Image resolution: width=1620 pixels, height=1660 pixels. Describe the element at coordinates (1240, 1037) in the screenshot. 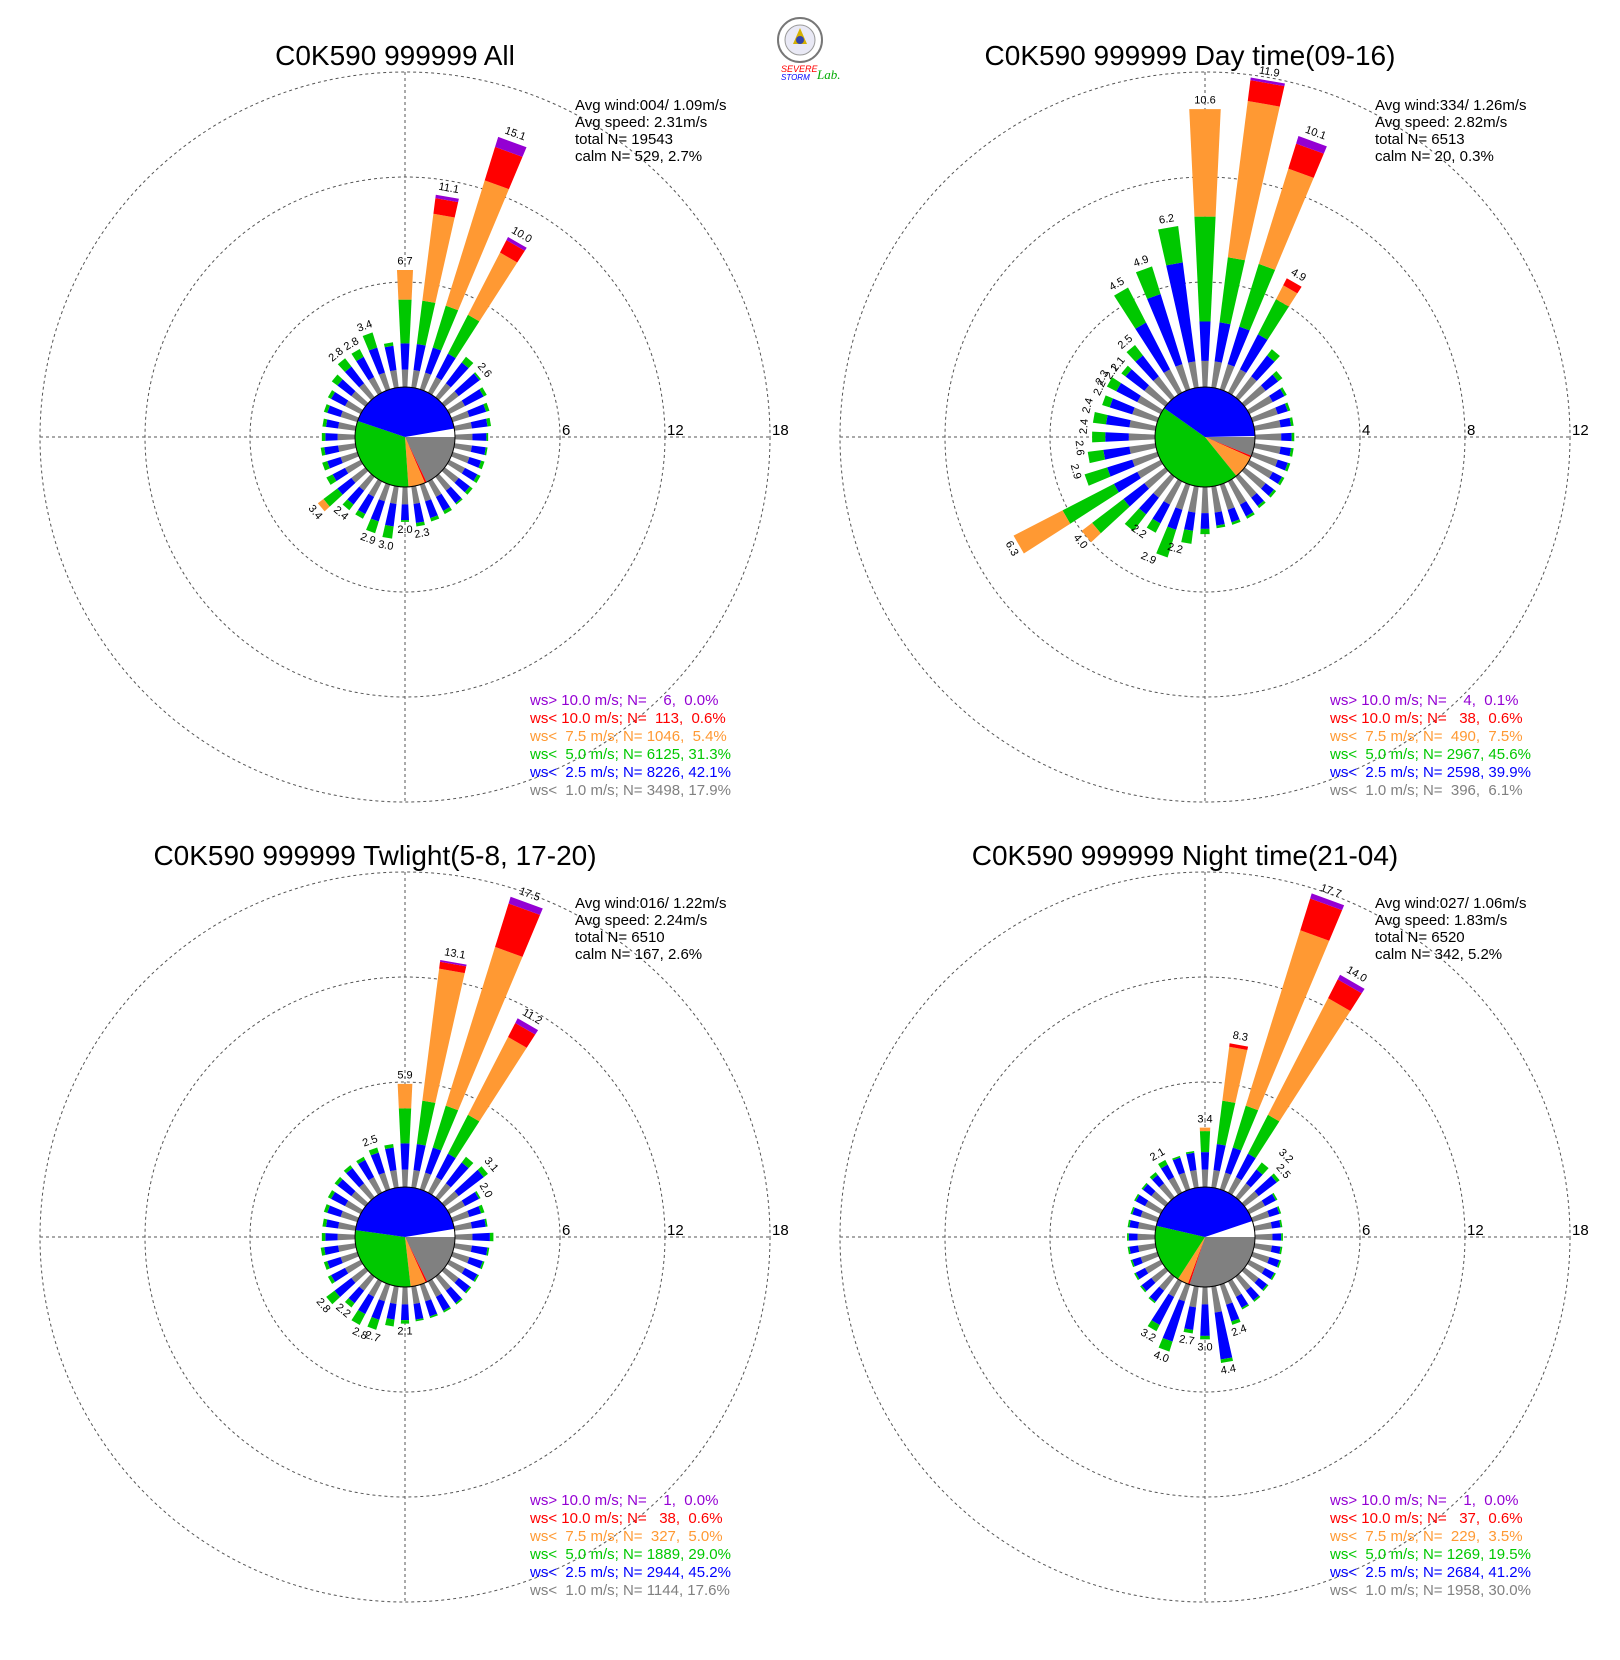

I see `bar-value-label: 8.3` at that location.